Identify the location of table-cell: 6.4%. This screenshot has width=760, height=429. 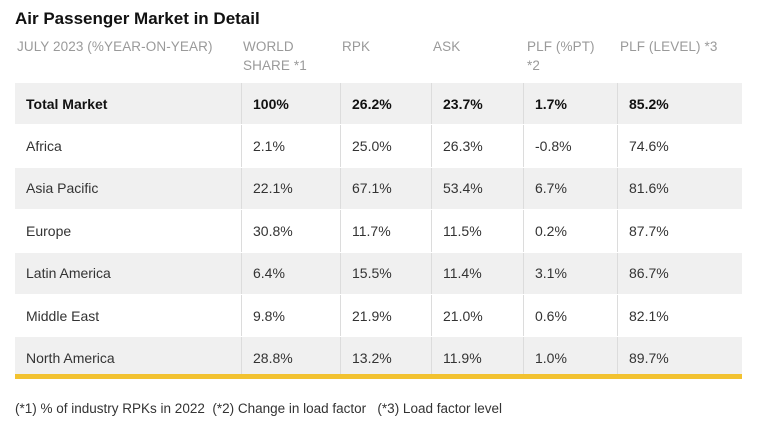
(290, 273).